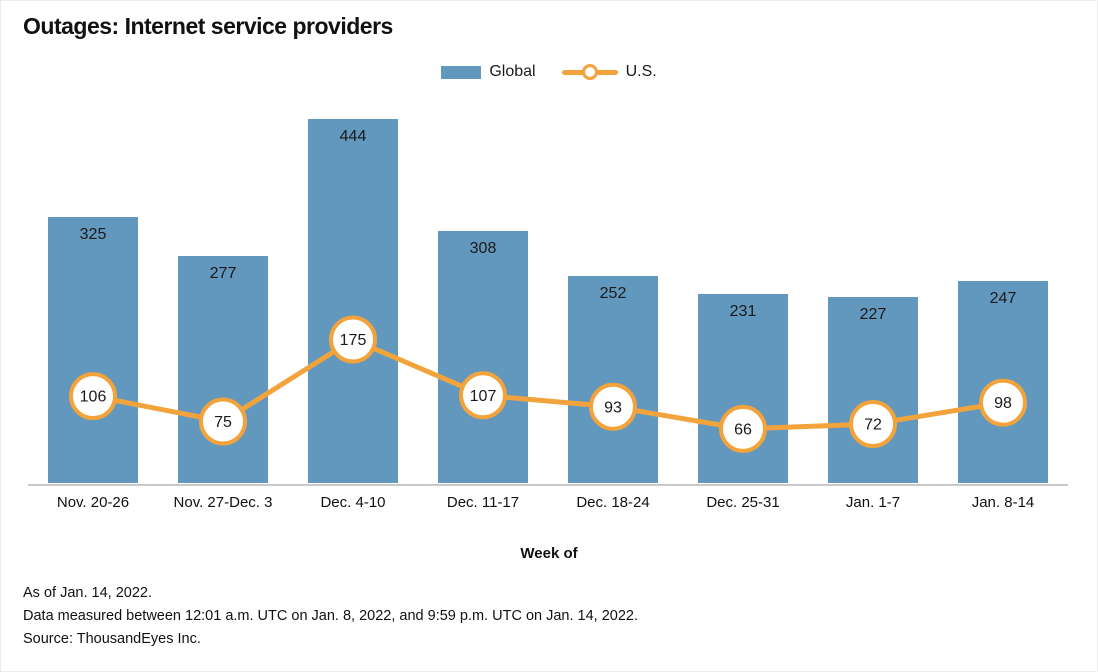 The height and width of the screenshot is (672, 1098). What do you see at coordinates (112, 639) in the screenshot?
I see `footnote-source: Source: ThousandEyes Inc.` at bounding box center [112, 639].